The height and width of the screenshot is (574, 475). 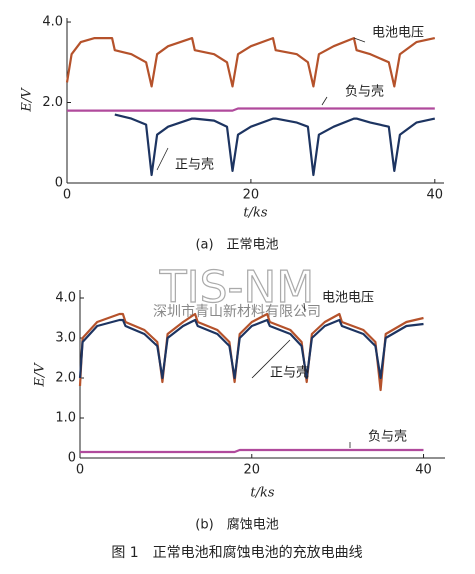 What do you see at coordinates (236, 245) in the screenshot?
I see `caption: (a) 正常电池` at bounding box center [236, 245].